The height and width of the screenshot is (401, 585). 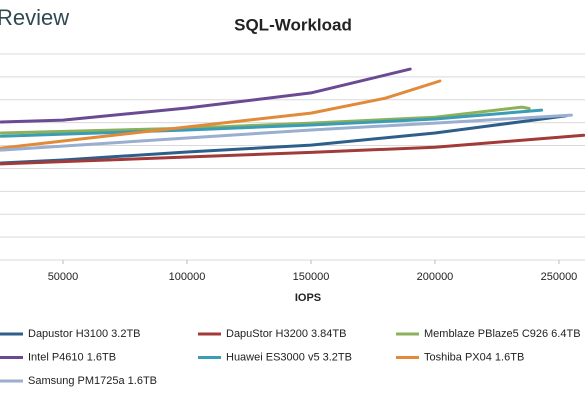 I want to click on x-tick-label: 100000, so click(x=187, y=277).